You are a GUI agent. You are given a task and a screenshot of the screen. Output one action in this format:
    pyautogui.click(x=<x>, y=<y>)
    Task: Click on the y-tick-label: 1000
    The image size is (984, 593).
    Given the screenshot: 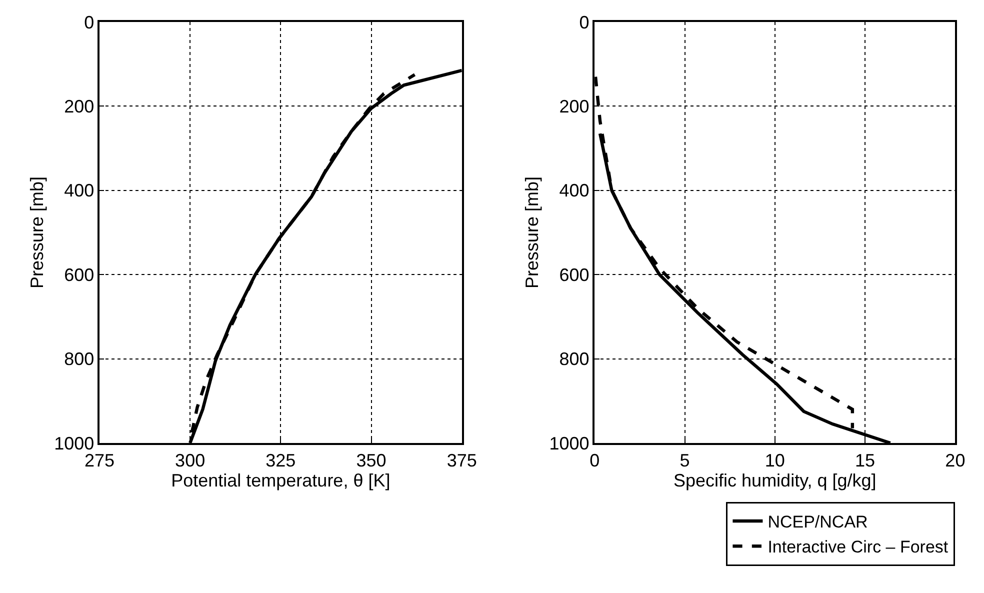 What is the action you would take?
    pyautogui.click(x=569, y=443)
    